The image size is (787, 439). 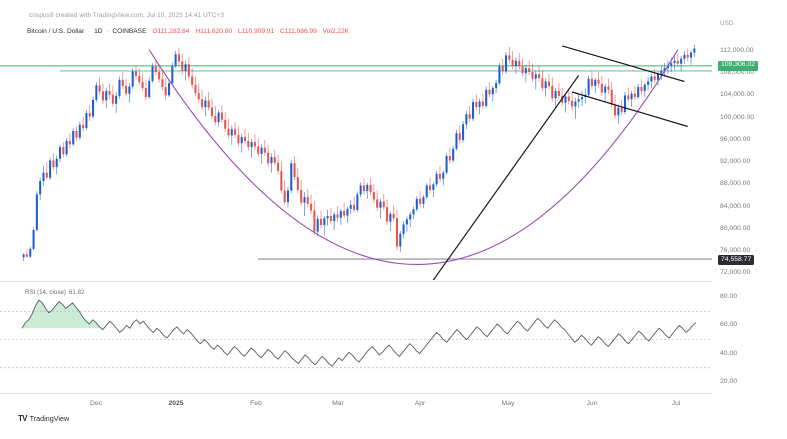 I want to click on volume-group: Vol2.22K, so click(x=336, y=31).